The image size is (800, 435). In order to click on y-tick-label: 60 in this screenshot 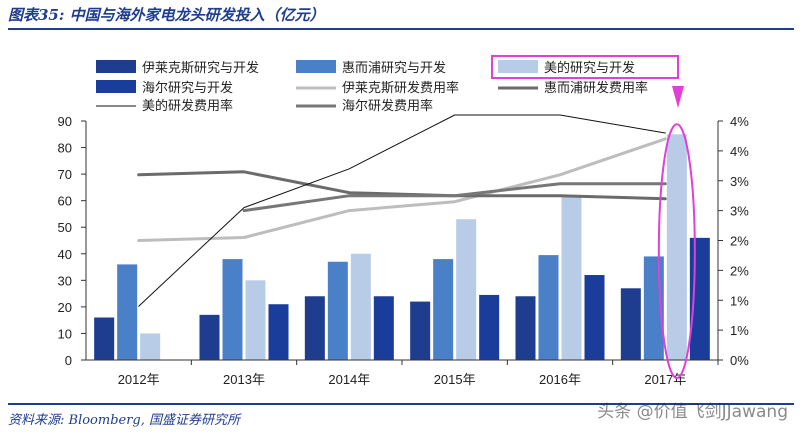, I will do `click(65, 201)`.